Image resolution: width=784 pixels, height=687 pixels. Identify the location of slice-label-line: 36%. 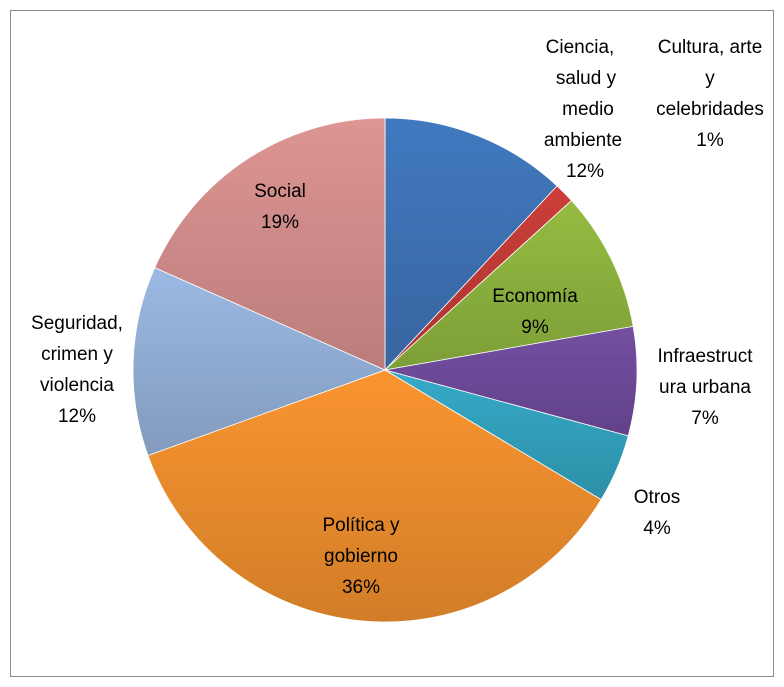
(361, 587).